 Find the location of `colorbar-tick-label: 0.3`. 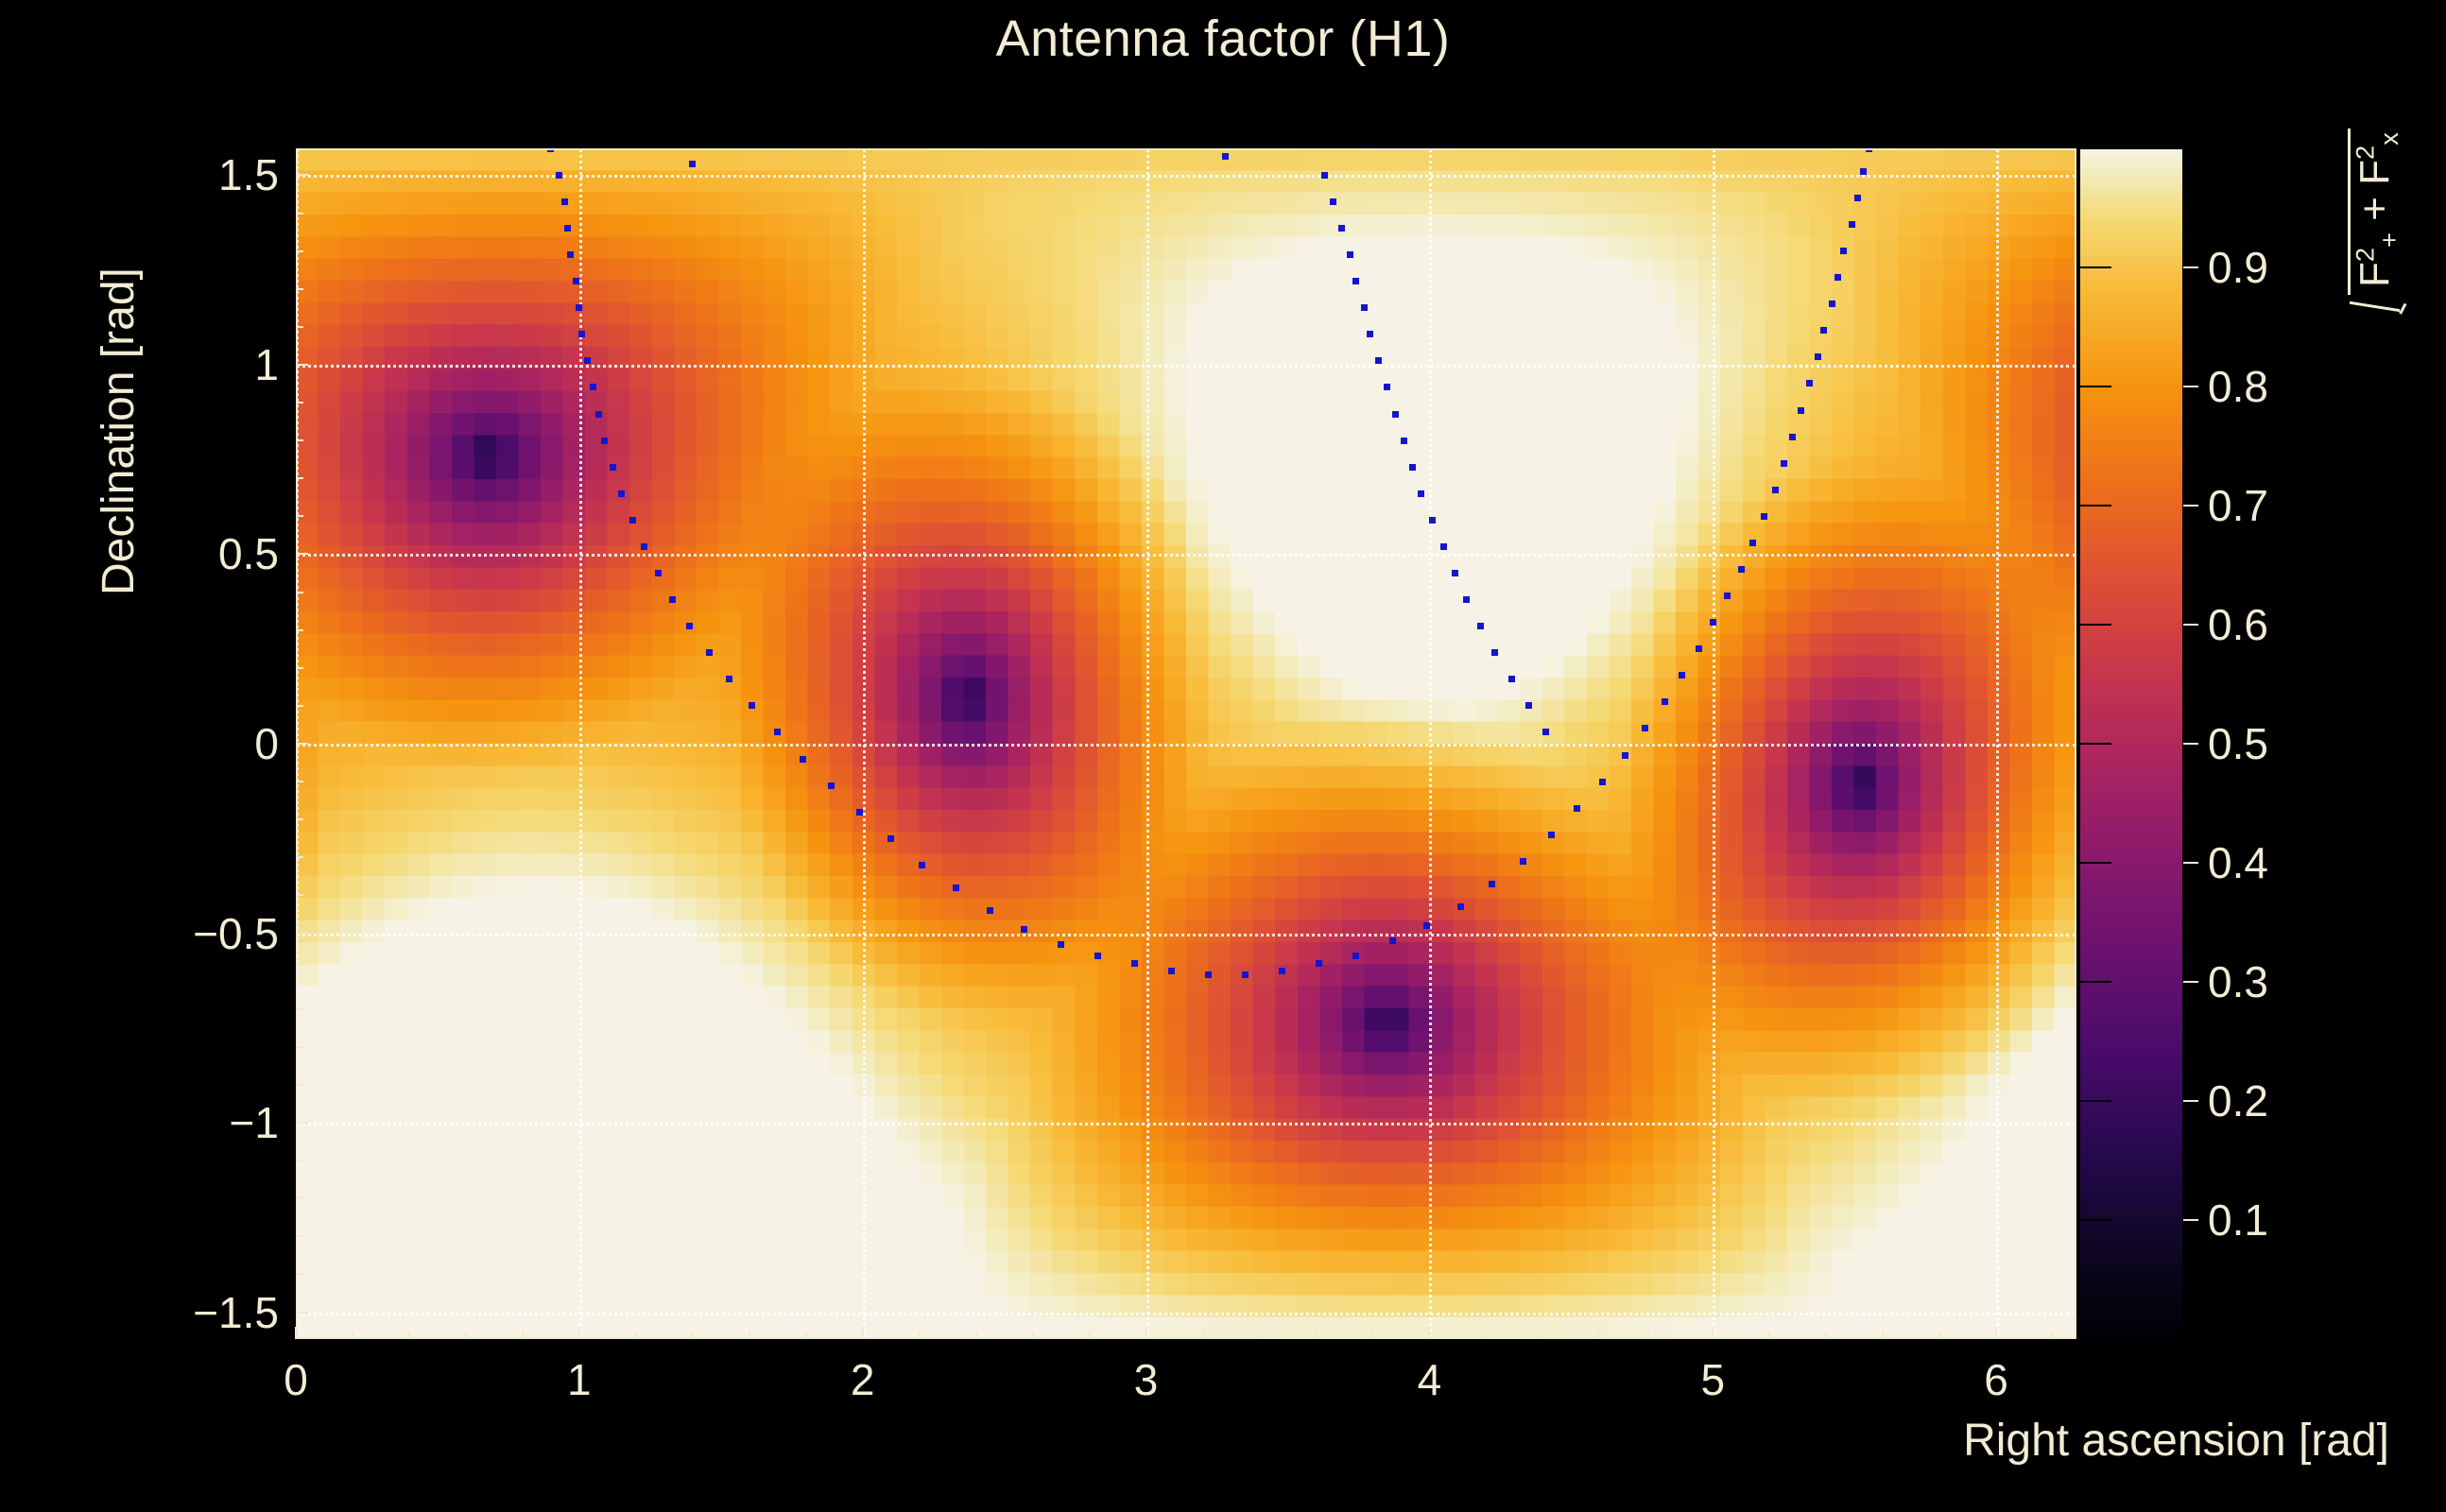

colorbar-tick-label: 0.3 is located at coordinates (2238, 981).